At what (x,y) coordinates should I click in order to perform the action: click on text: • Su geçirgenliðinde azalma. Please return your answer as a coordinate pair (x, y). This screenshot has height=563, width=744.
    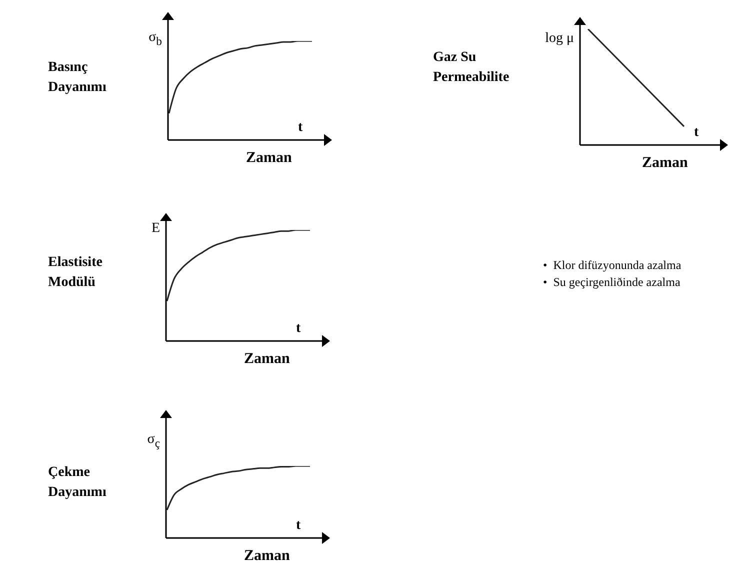
    Looking at the image, I should click on (612, 282).